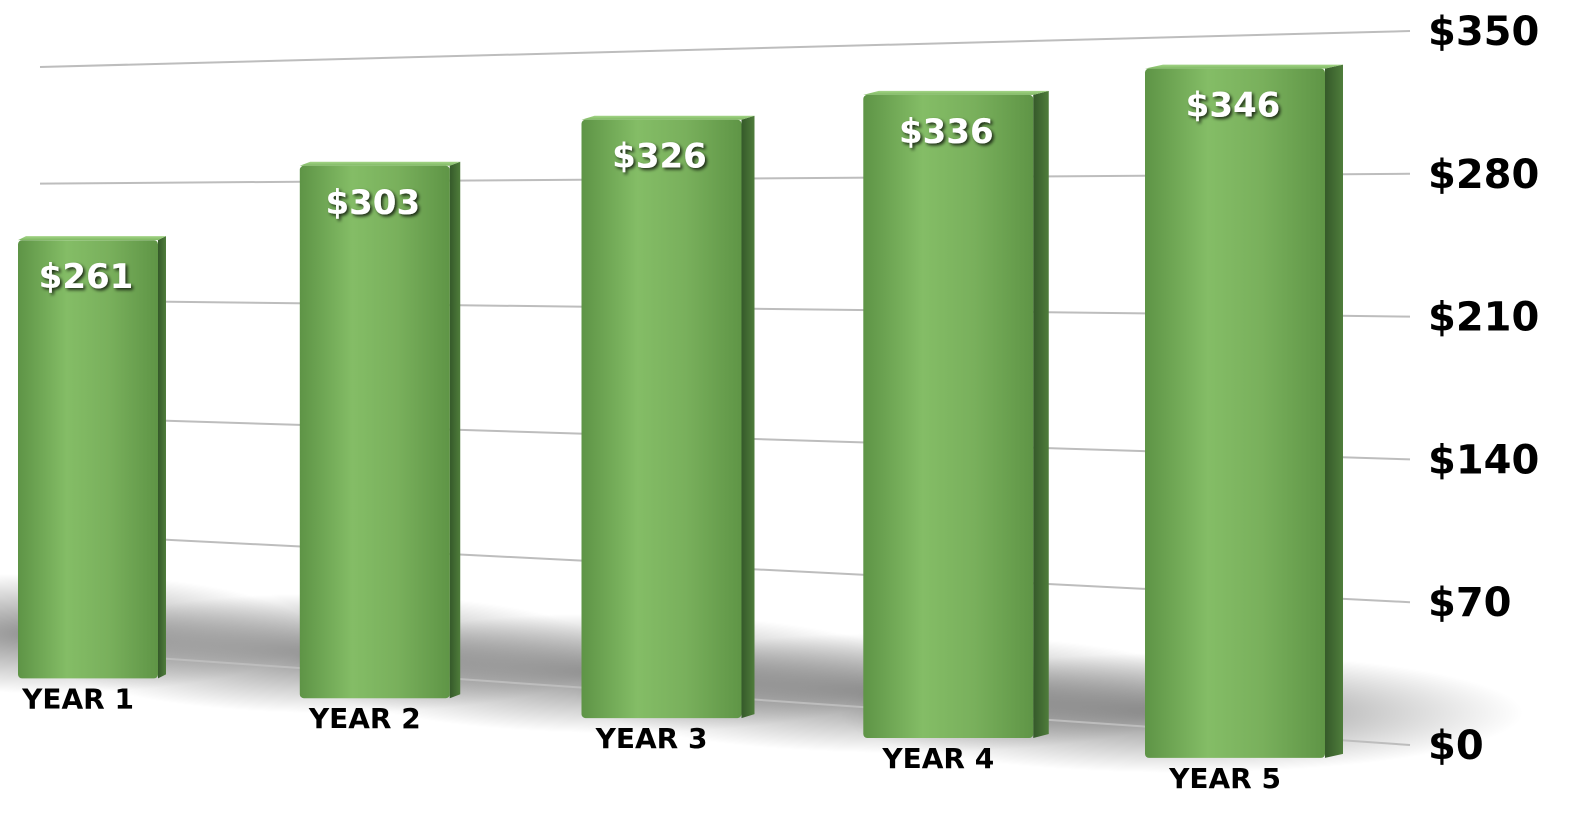 This screenshot has height=819, width=1583. Describe the element at coordinates (659, 157) in the screenshot. I see `bar-value-label: $326` at that location.